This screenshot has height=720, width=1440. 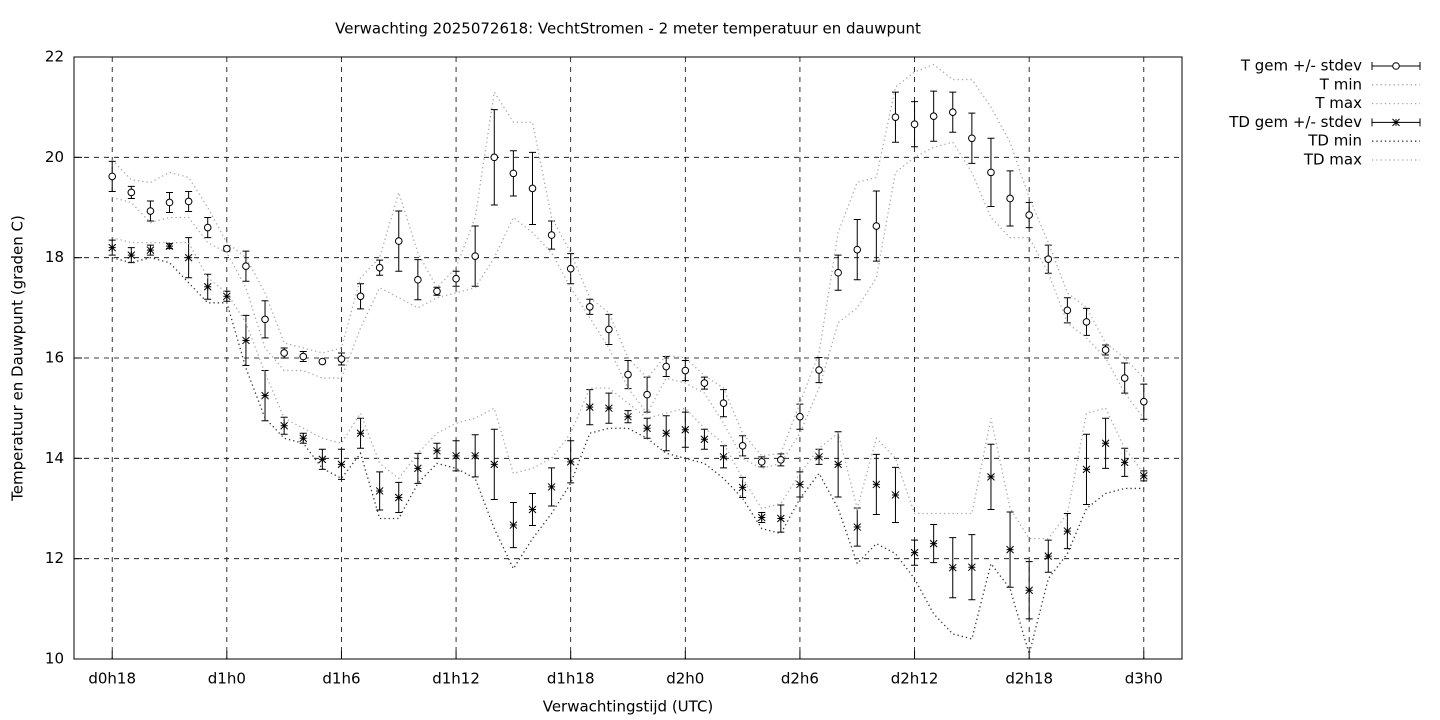 What do you see at coordinates (227, 679) in the screenshot?
I see `x-tick-label: d1h0` at bounding box center [227, 679].